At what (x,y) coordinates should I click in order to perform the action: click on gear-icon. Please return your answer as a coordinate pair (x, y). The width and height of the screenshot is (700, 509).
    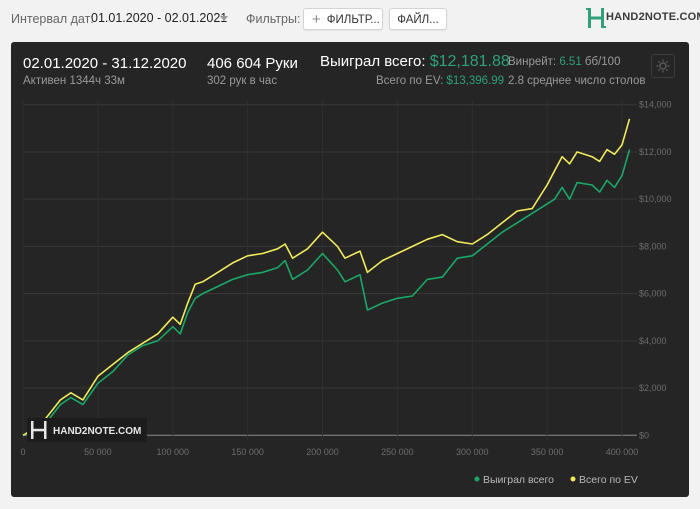
    Looking at the image, I should click on (663, 66).